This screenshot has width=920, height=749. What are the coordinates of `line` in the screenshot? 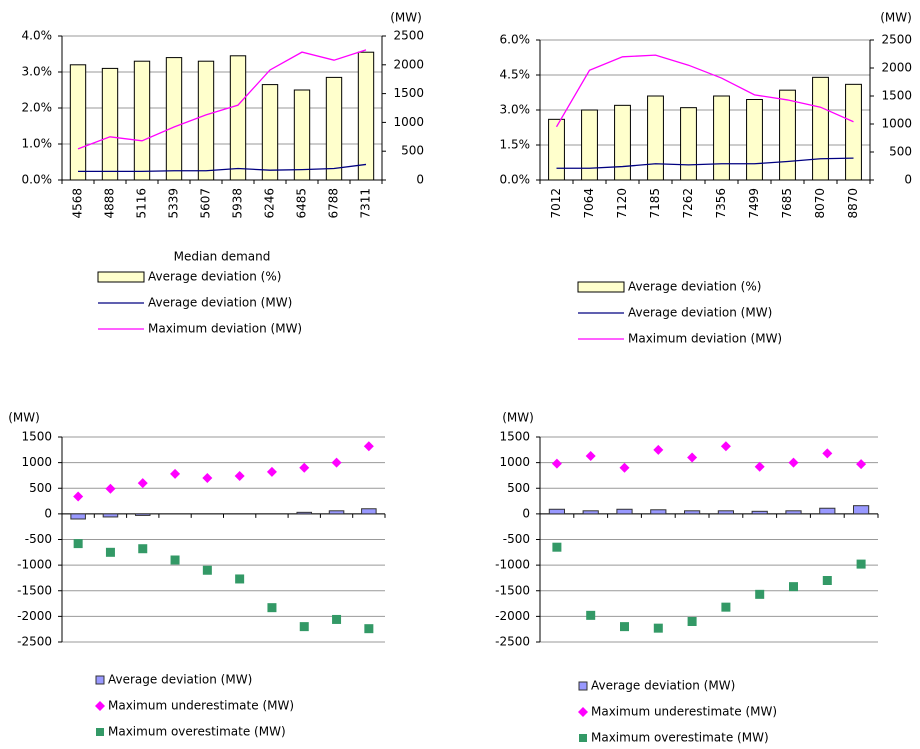 It's located at (704, 91).